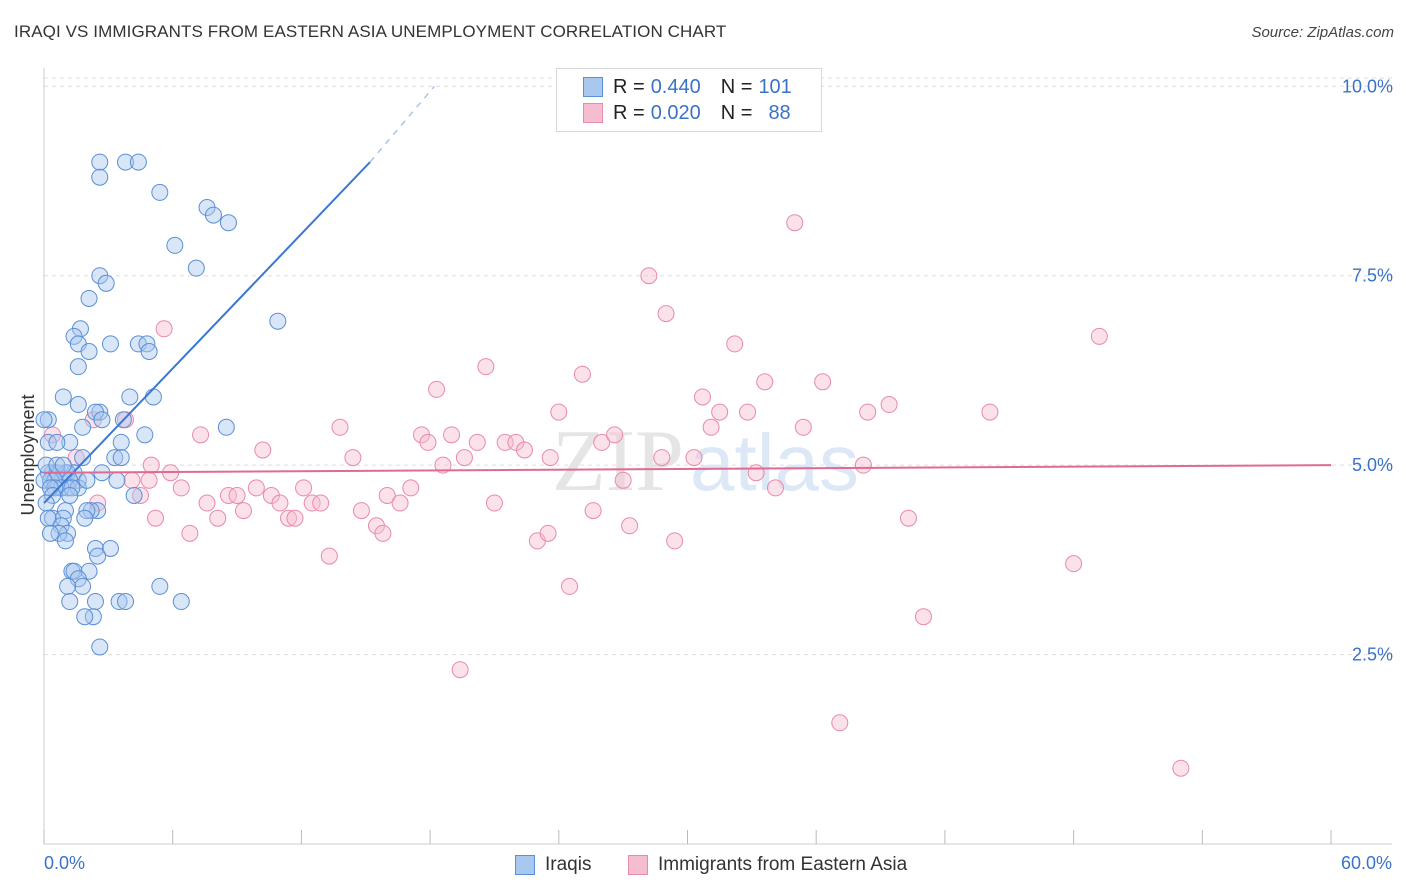 Image resolution: width=1406 pixels, height=892 pixels. I want to click on legend-label-eastern-asia: Immigrants from Eastern Asia, so click(783, 864).